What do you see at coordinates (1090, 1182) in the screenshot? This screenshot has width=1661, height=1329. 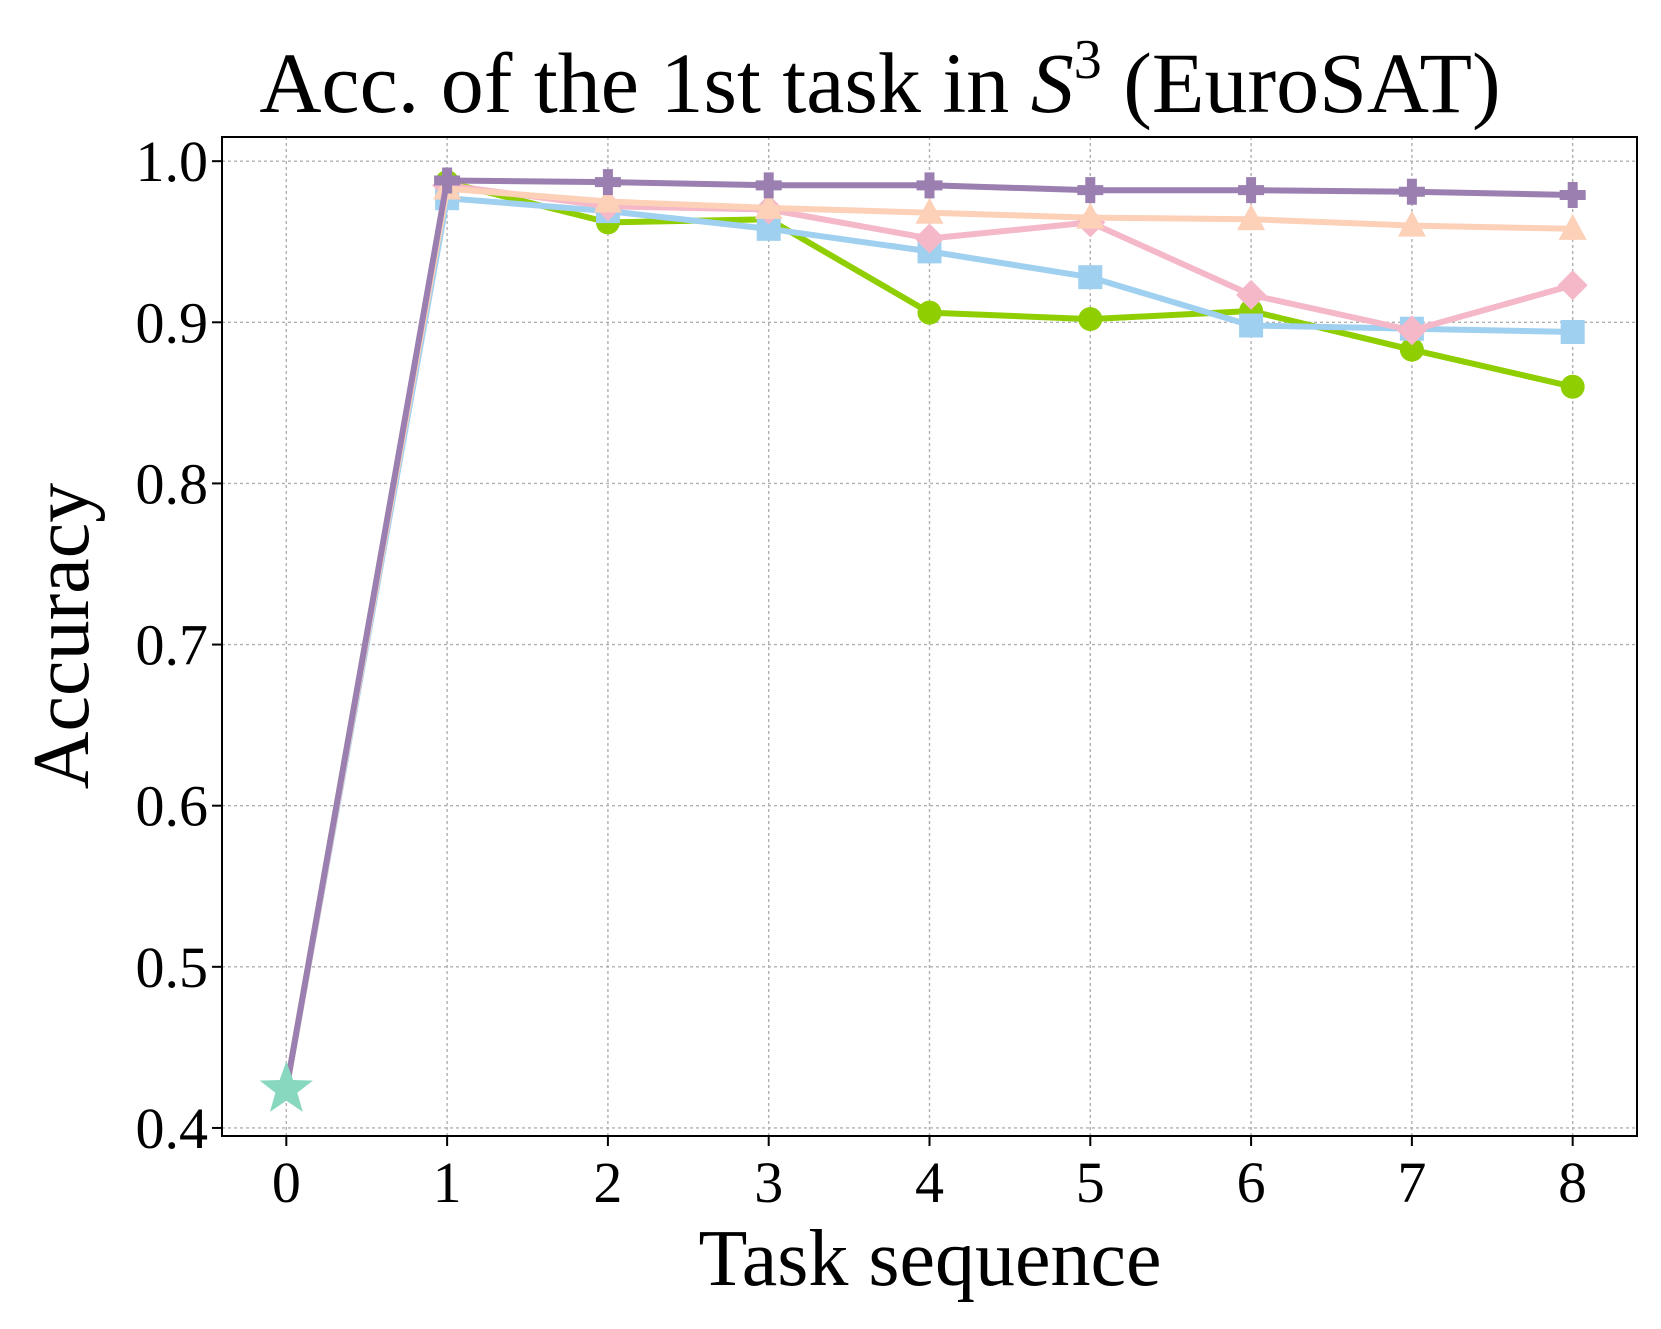 I see `x-tick-label-5: 5` at bounding box center [1090, 1182].